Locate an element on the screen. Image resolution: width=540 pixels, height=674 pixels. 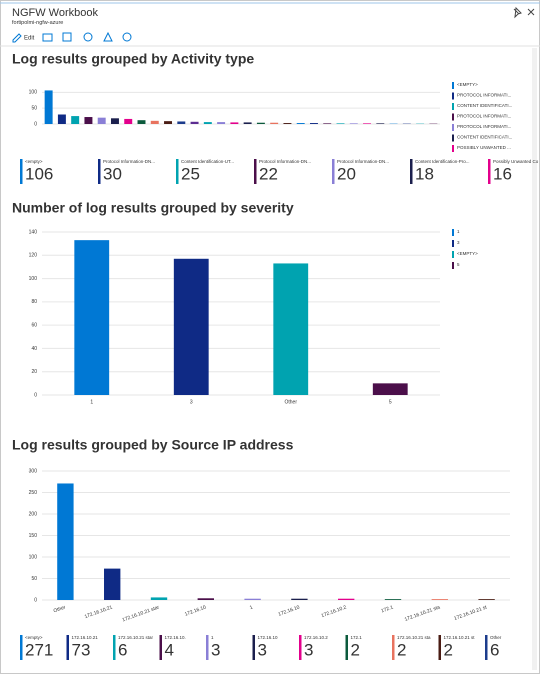
tile-label: Other is located at coordinates (496, 637).